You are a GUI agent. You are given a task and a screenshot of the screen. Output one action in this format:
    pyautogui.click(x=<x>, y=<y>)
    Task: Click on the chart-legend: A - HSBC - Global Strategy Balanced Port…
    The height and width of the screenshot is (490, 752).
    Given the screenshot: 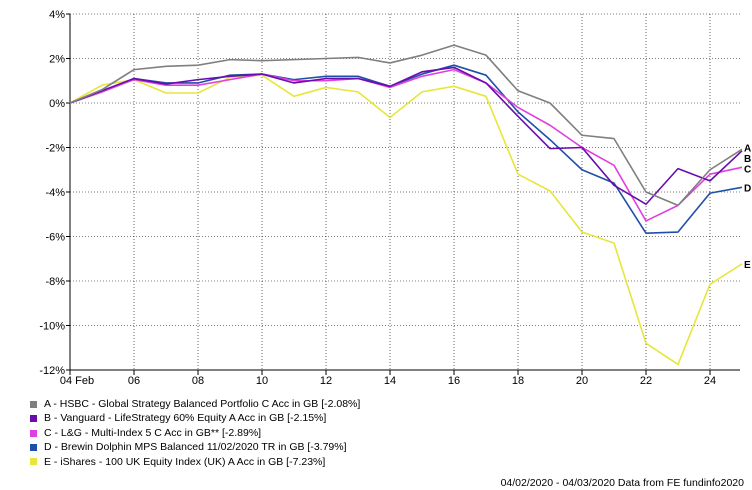 What is the action you would take?
    pyautogui.click(x=195, y=433)
    